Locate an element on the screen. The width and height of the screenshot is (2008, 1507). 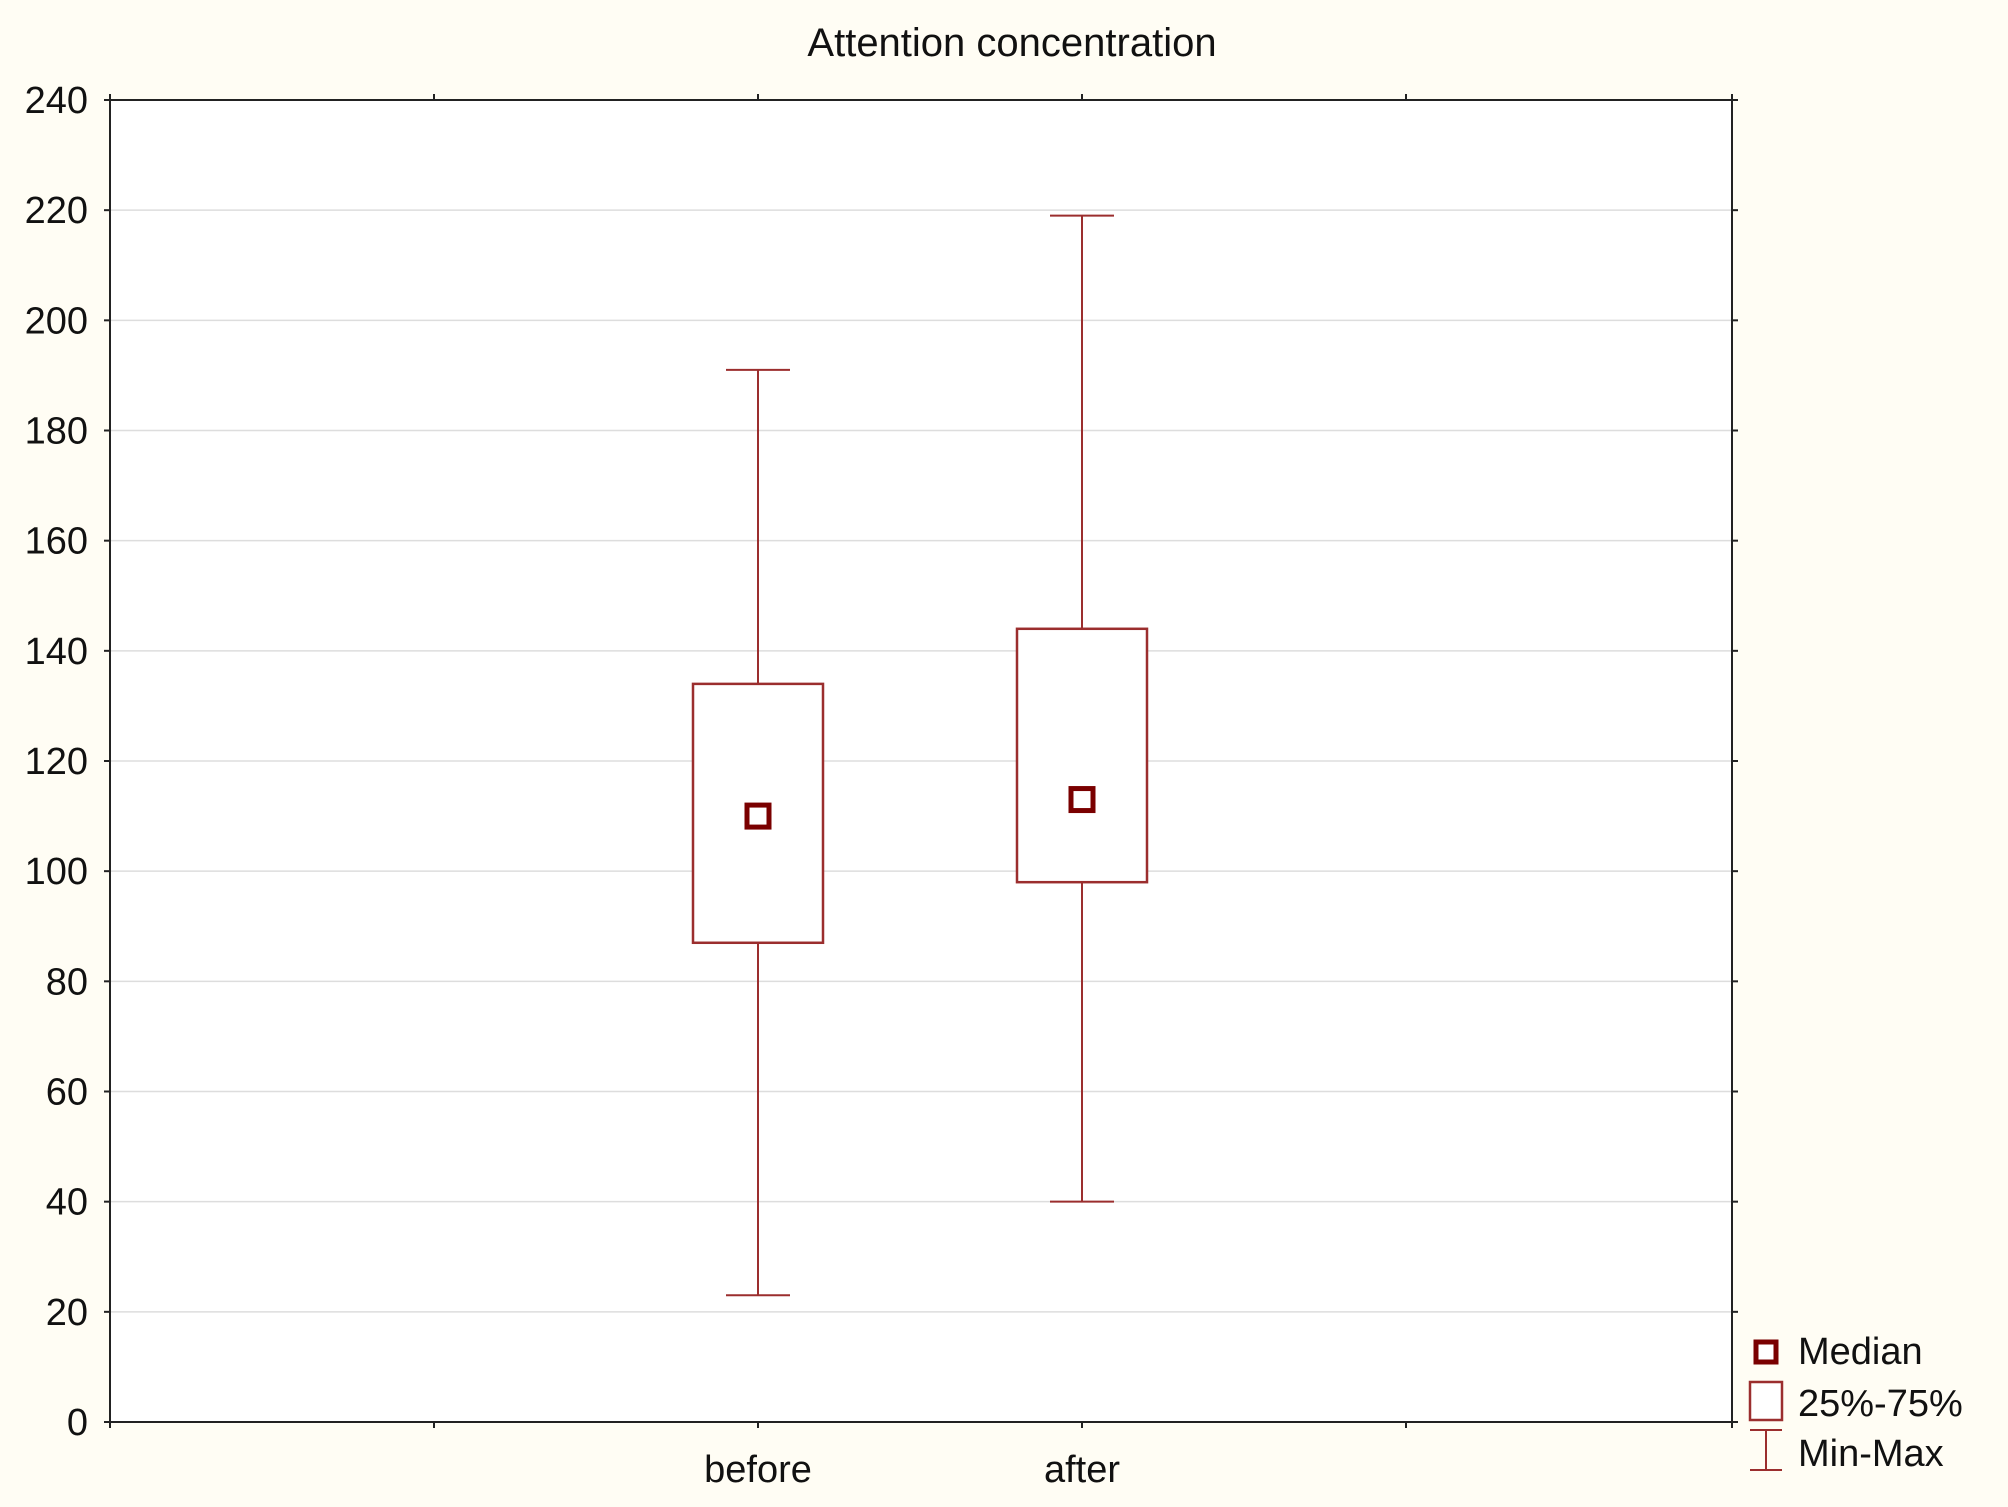
box-group-after is located at coordinates (1082, 708).